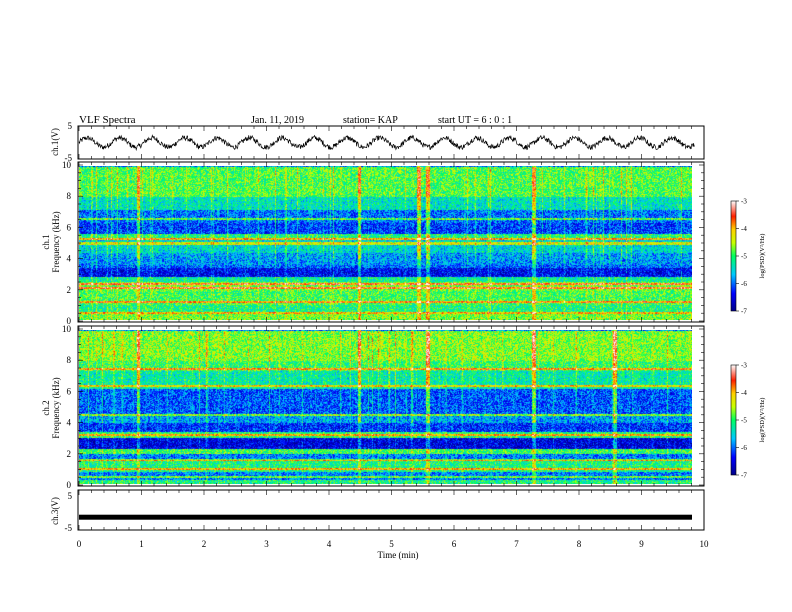  I want to click on colorbar-ch2-ticks: -3 -4 -5 -6 -7, so click(741, 421).